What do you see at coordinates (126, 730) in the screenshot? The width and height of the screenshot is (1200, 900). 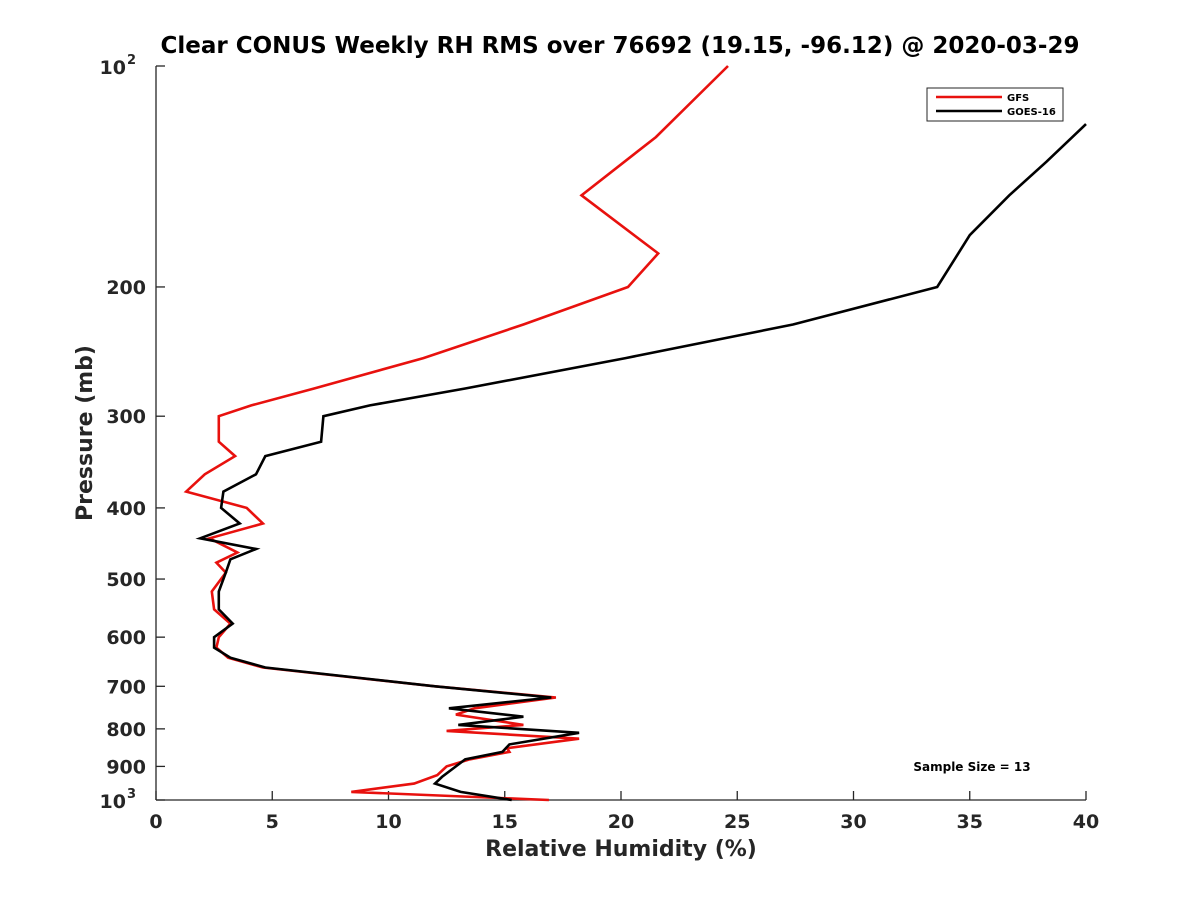 I see `y-tick-label: 800` at bounding box center [126, 730].